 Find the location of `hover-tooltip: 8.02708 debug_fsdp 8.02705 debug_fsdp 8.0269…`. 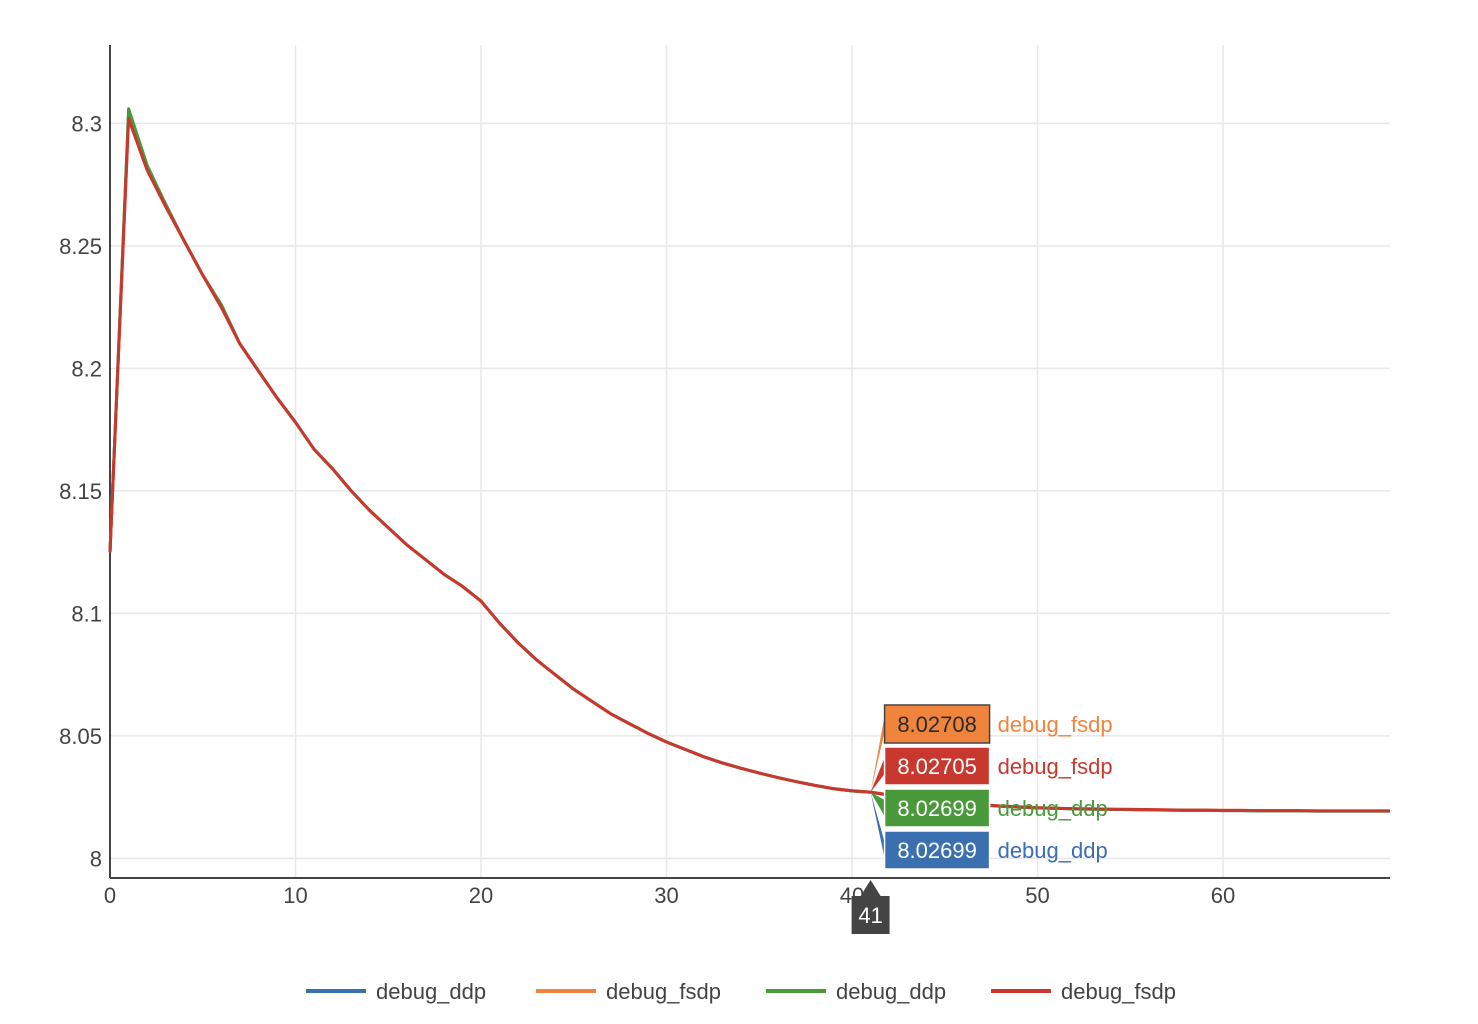

hover-tooltip: 8.02708 debug_fsdp 8.02705 debug_fsdp 8.0269… is located at coordinates (982, 819).